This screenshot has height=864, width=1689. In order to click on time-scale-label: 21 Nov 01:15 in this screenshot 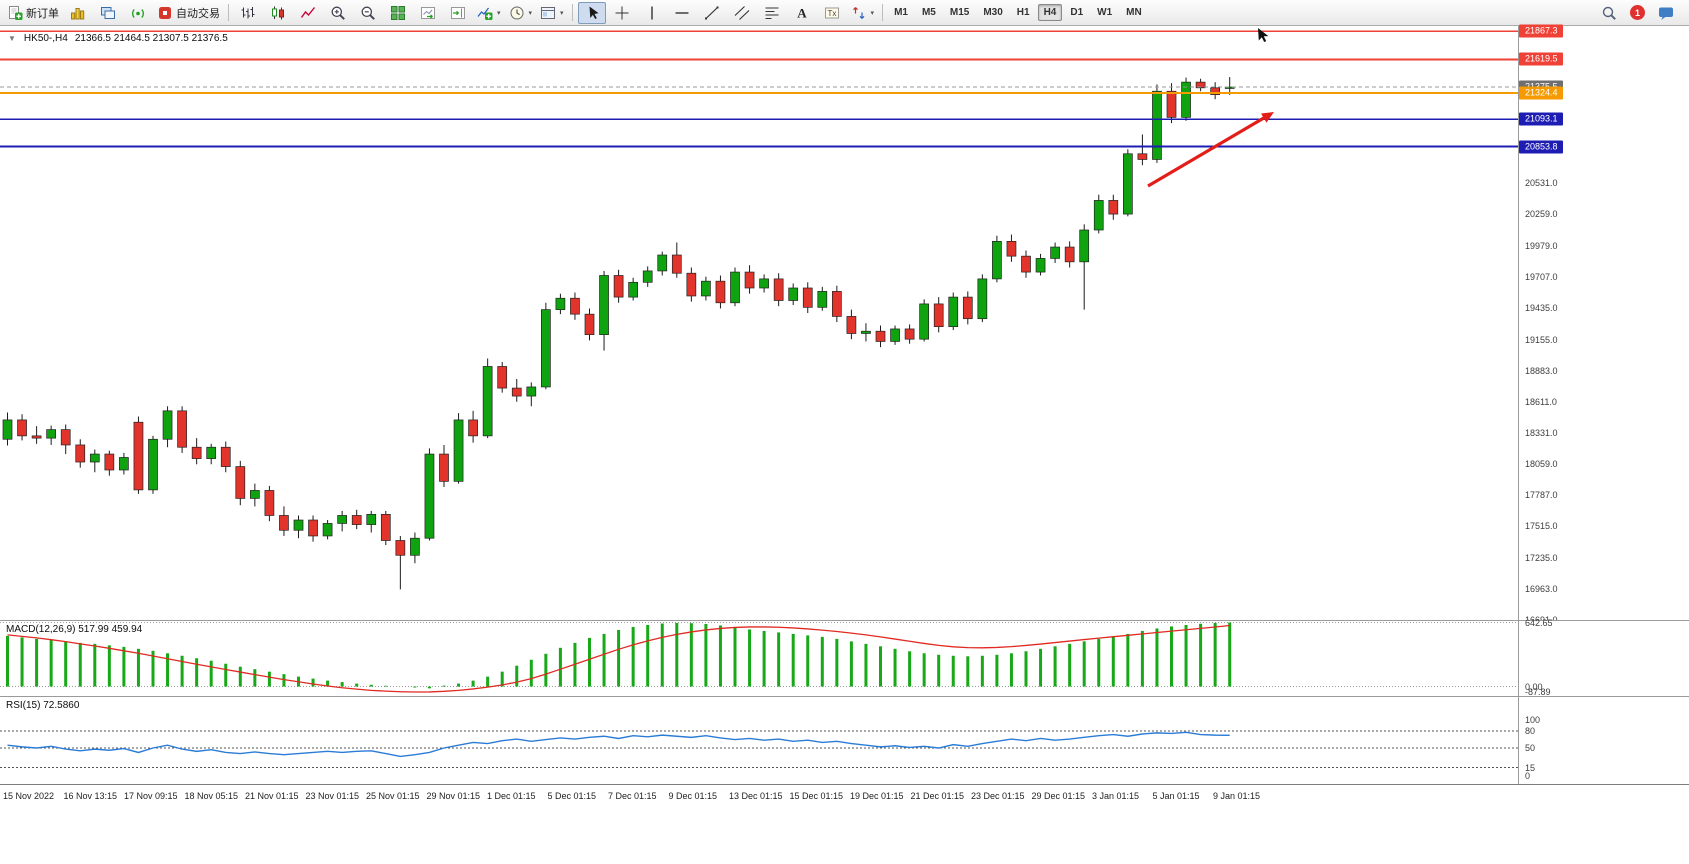, I will do `click(272, 796)`.